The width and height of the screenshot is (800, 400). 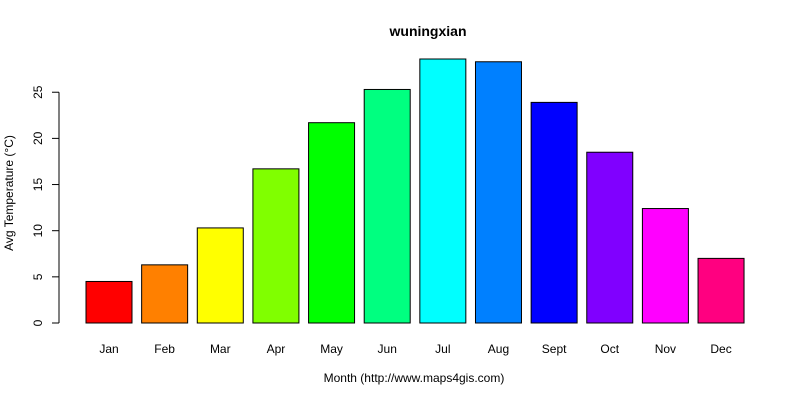 I want to click on x-tick-label: Mar, so click(x=220, y=349).